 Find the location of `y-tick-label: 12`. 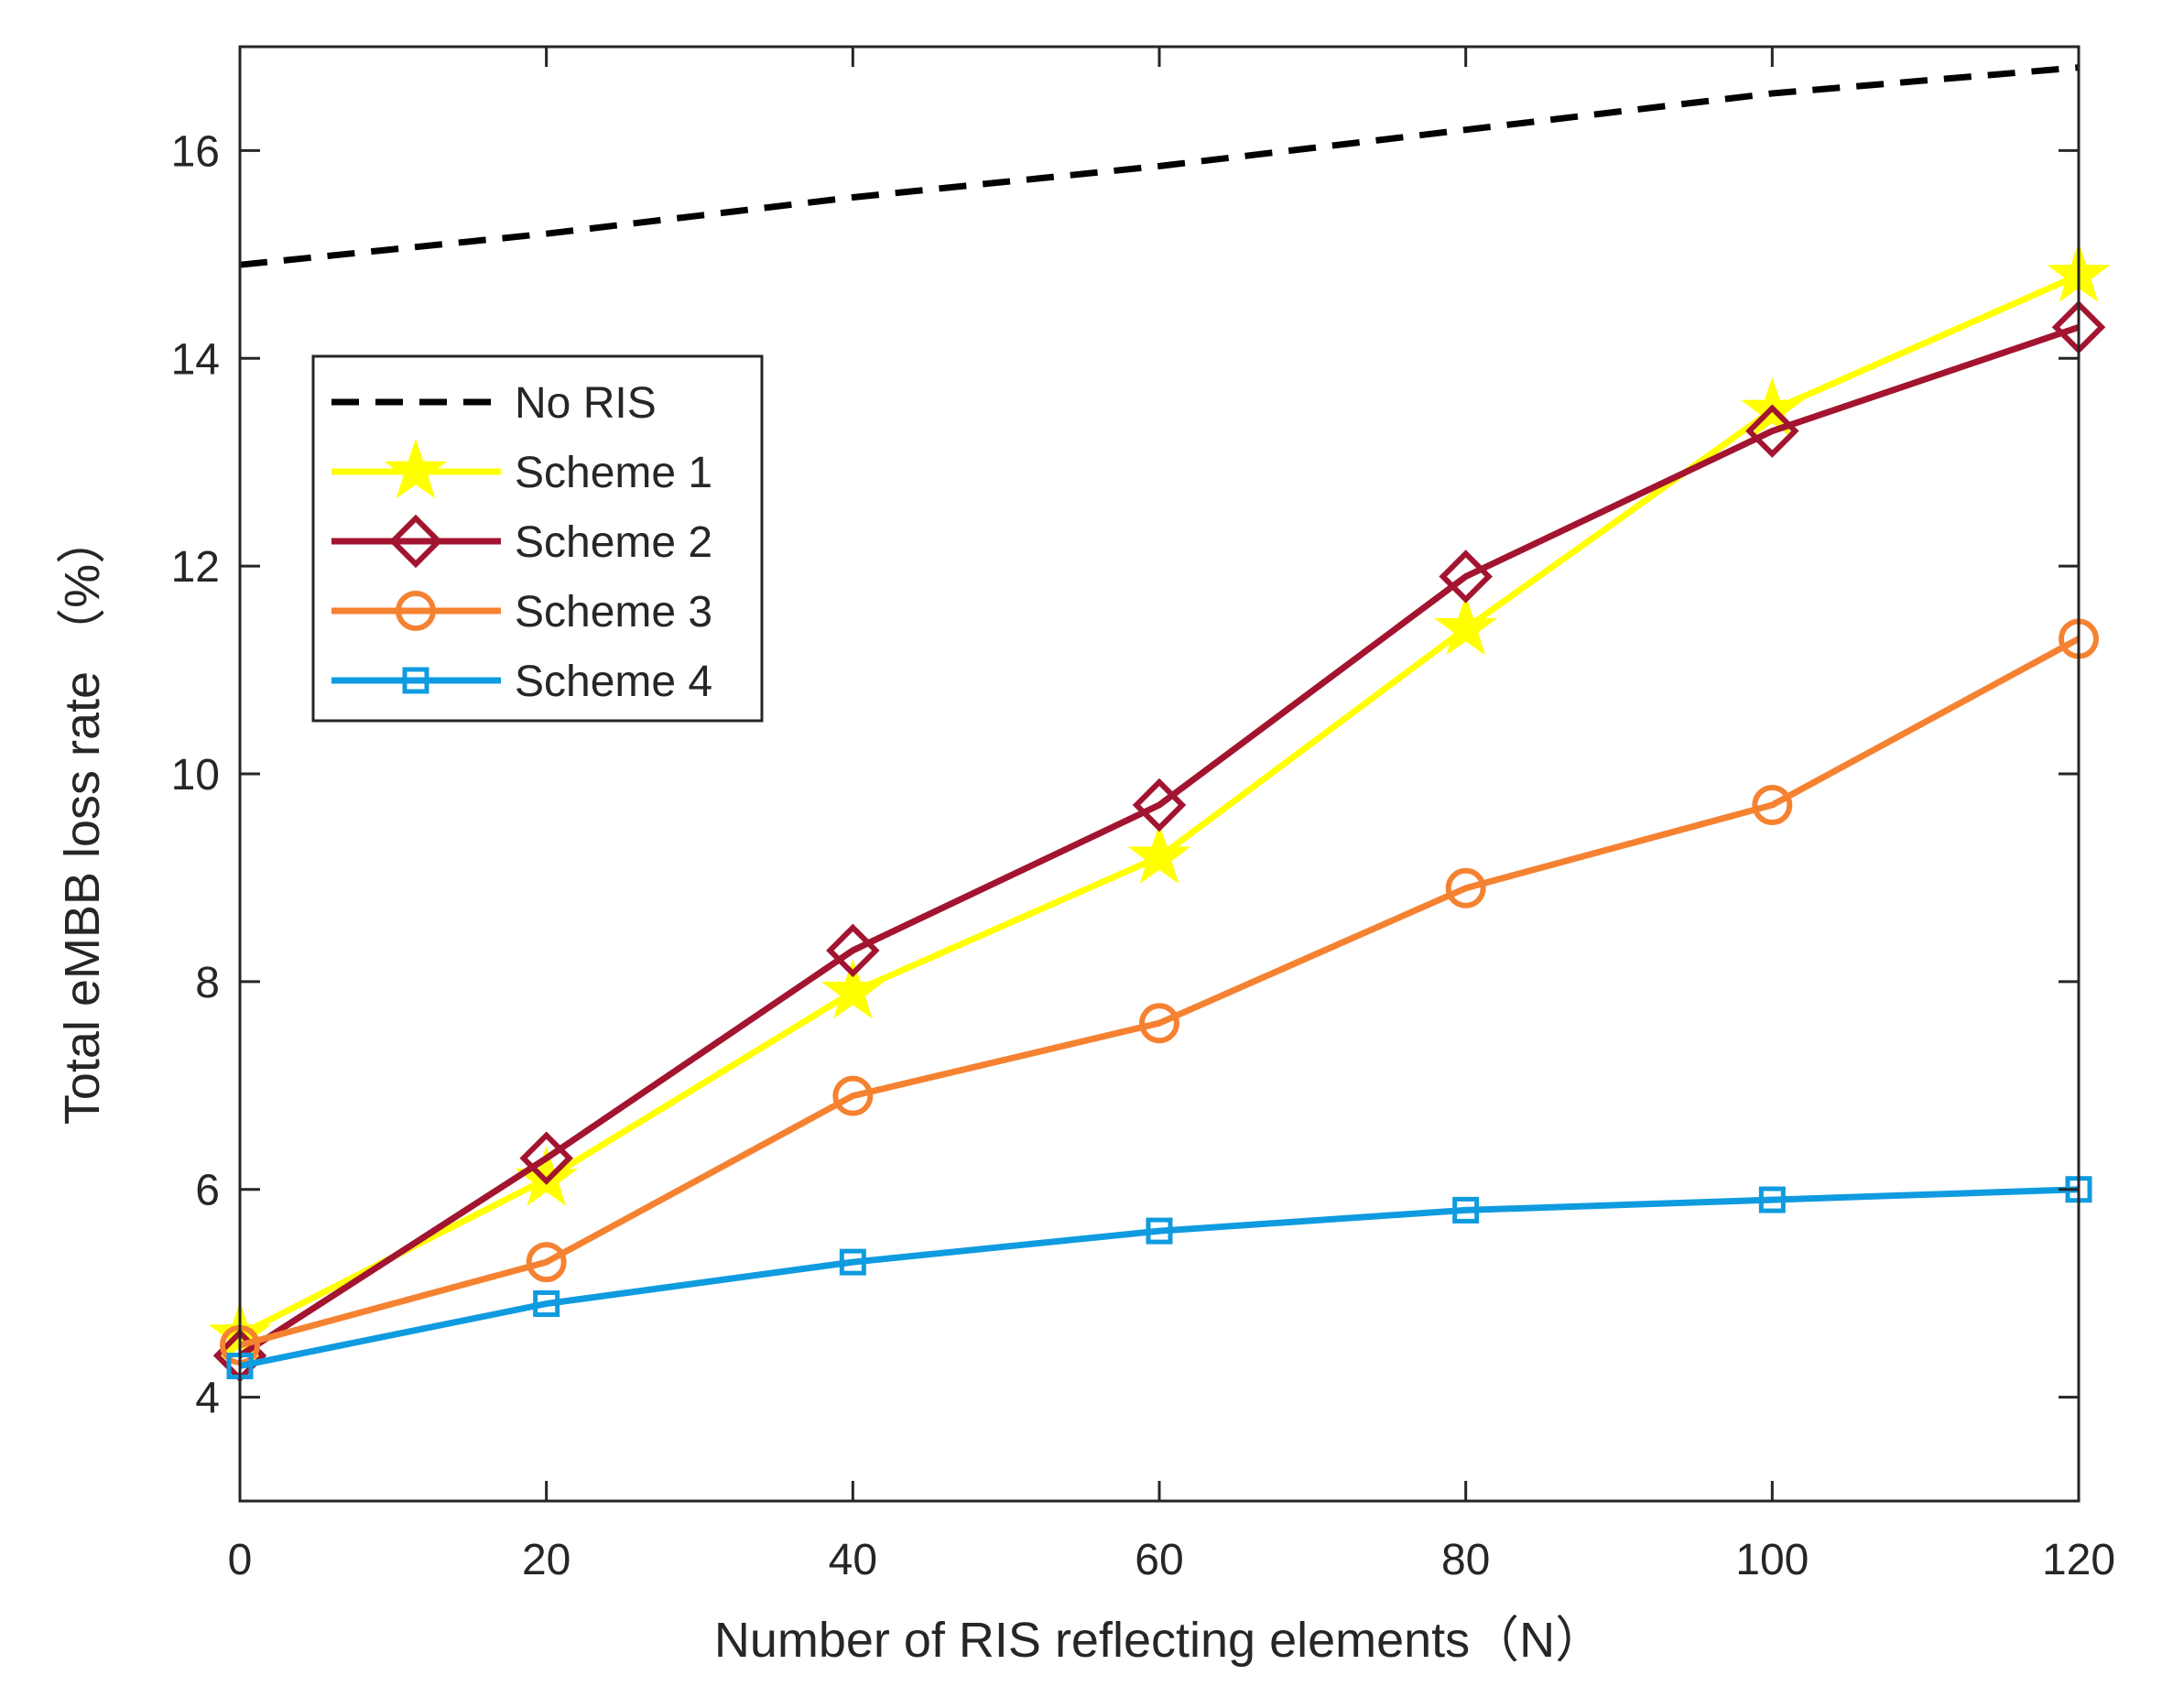

y-tick-label: 12 is located at coordinates (195, 567).